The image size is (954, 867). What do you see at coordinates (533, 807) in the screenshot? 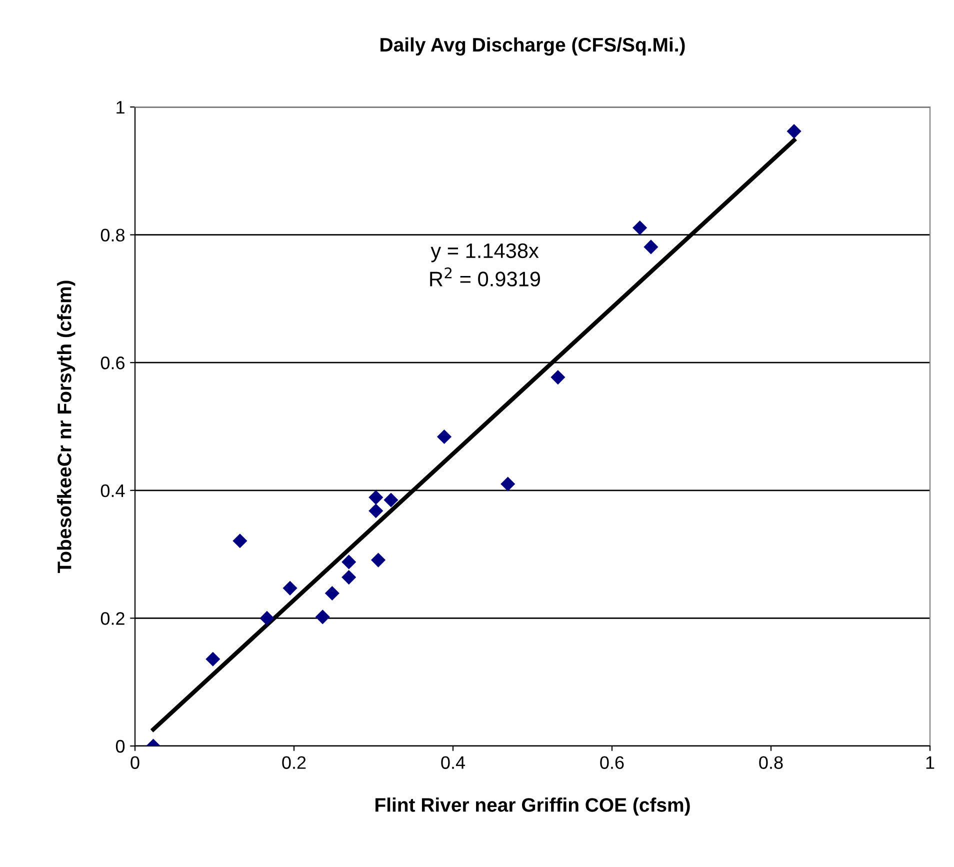
I see `x-axis-title: Flint River near Griffin COE (cfsm)` at bounding box center [533, 807].